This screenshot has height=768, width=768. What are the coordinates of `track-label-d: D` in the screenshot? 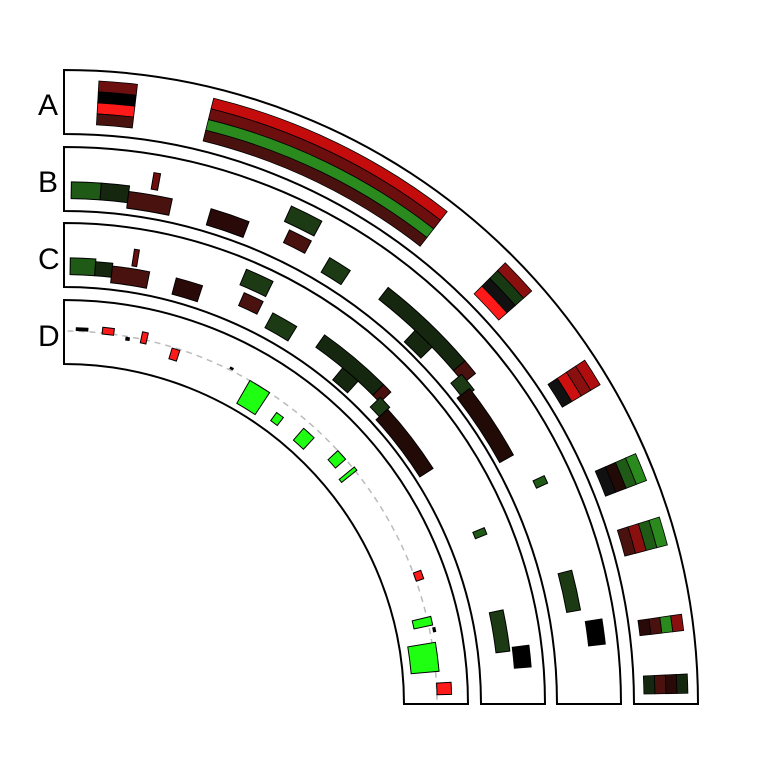 It's located at (49, 336).